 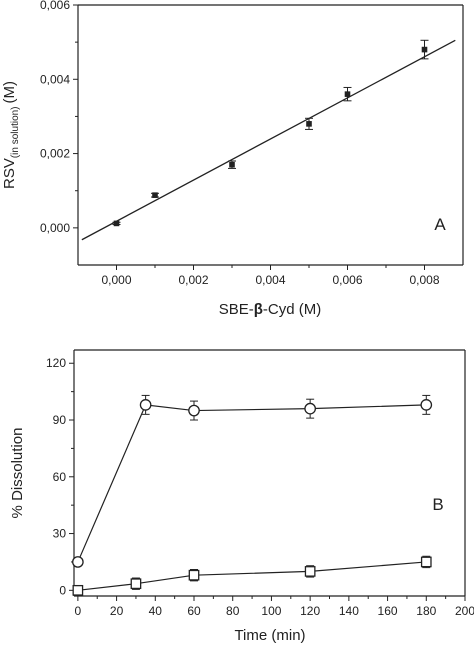 What do you see at coordinates (55, 6) in the screenshot?
I see `chart-a-y-tick-label: 0,006` at bounding box center [55, 6].